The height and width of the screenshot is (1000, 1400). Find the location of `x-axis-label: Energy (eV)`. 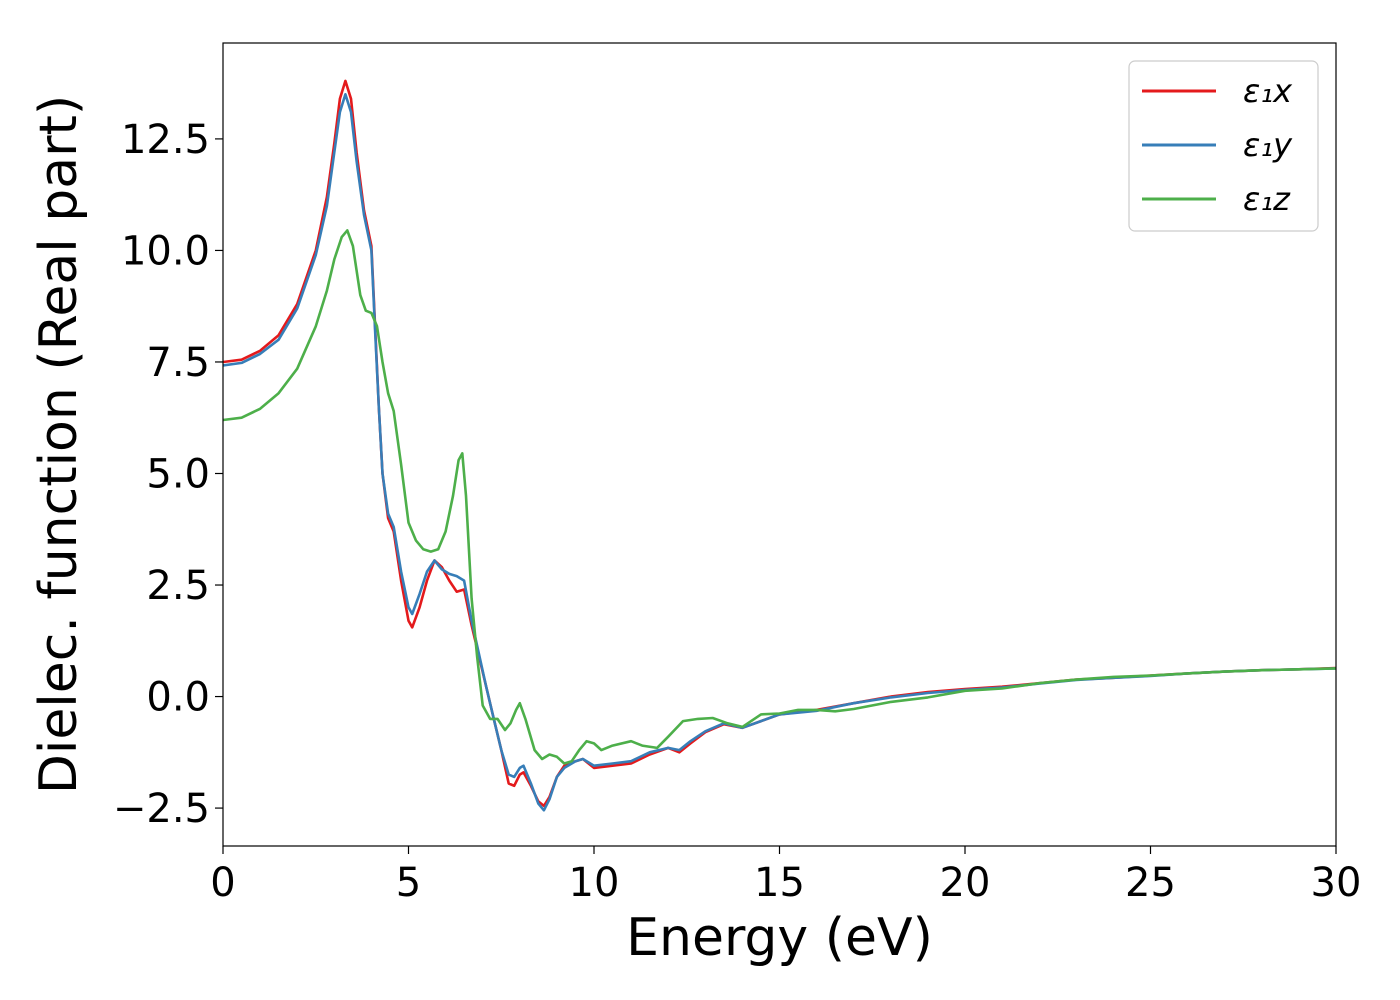

x-axis-label: Energy (eV) is located at coordinates (779, 938).